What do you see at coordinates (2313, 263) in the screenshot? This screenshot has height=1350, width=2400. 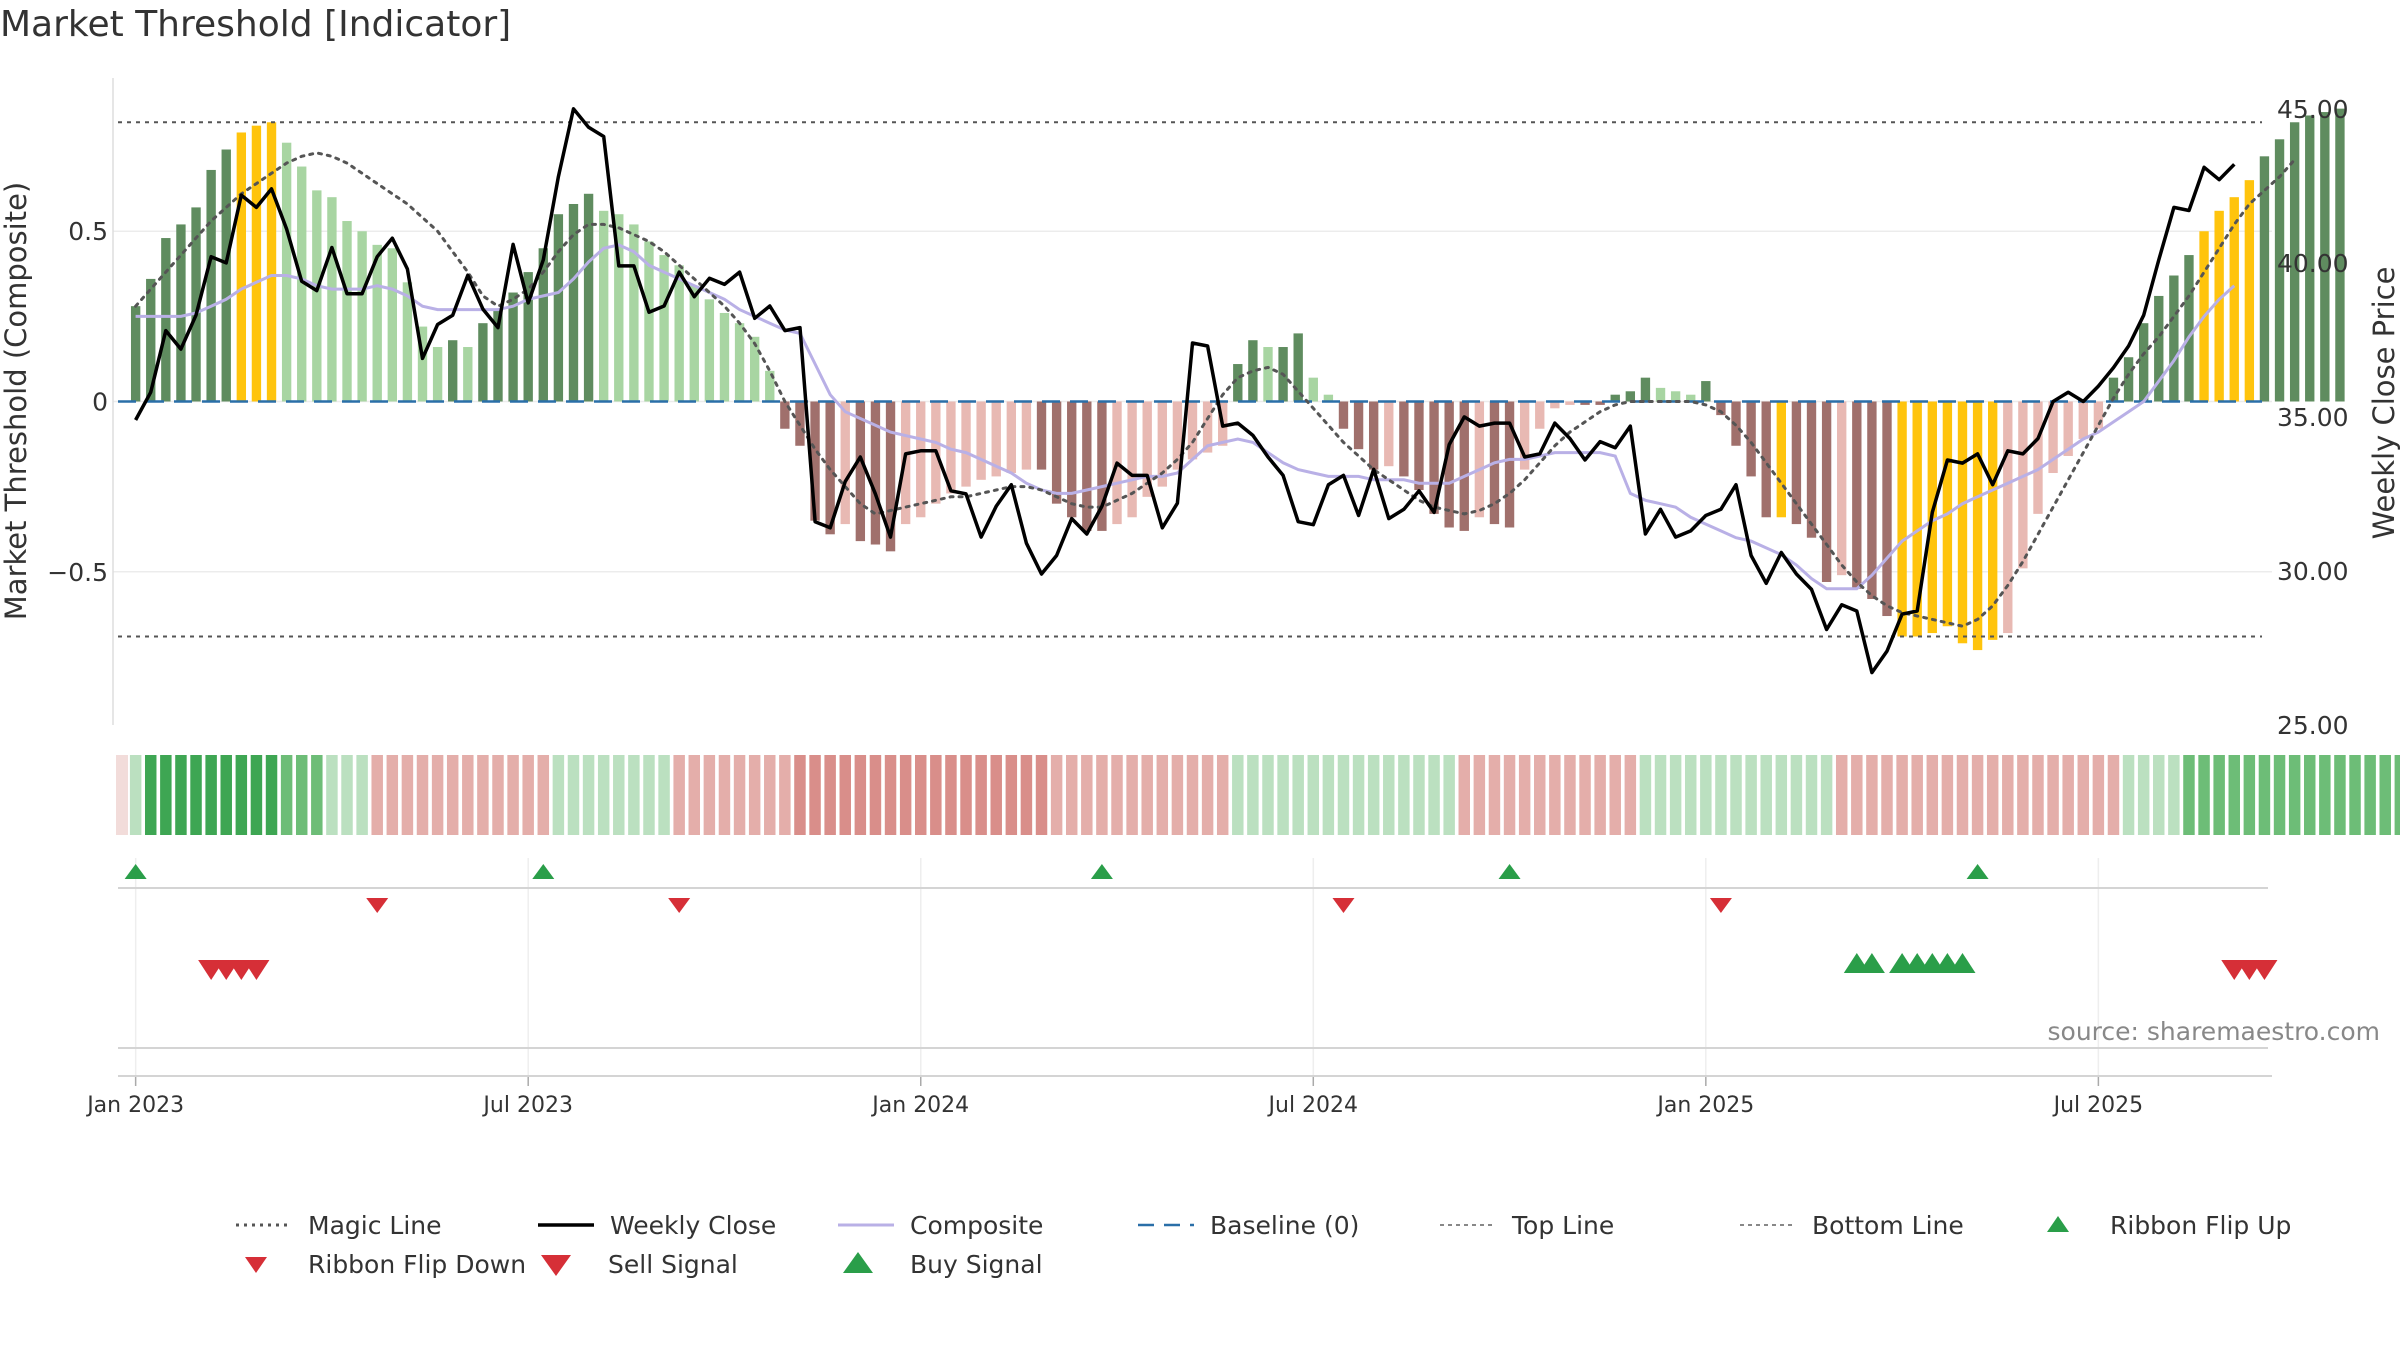 I see `y-right-tick-label: 40.00` at bounding box center [2313, 263].